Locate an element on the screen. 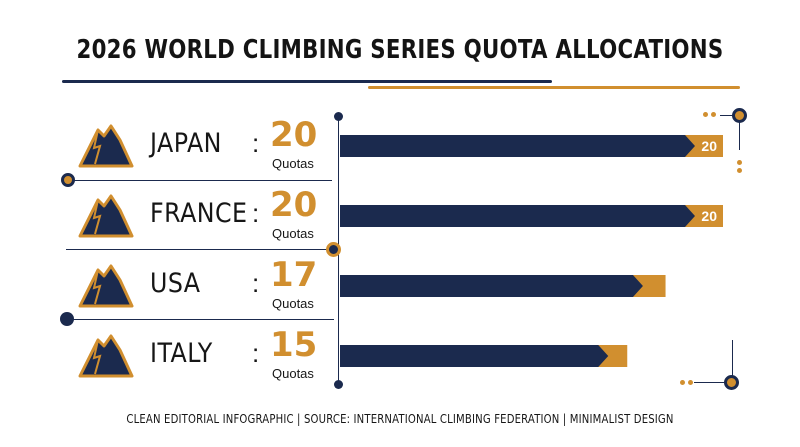 This screenshot has height=447, width=800. category-label: USA is located at coordinates (175, 283).